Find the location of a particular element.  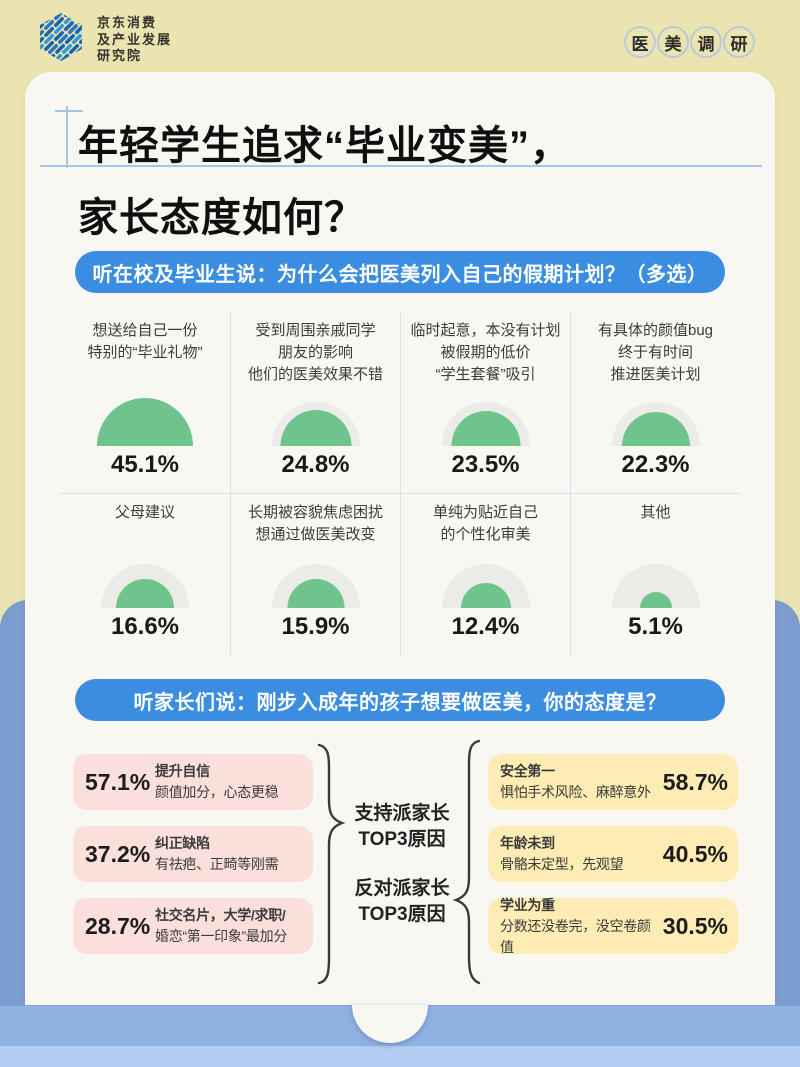

survey-option: 临时起意，本没有计划 被假期的低价 “学生套餐”吸引 23.5% is located at coordinates (485, 402).